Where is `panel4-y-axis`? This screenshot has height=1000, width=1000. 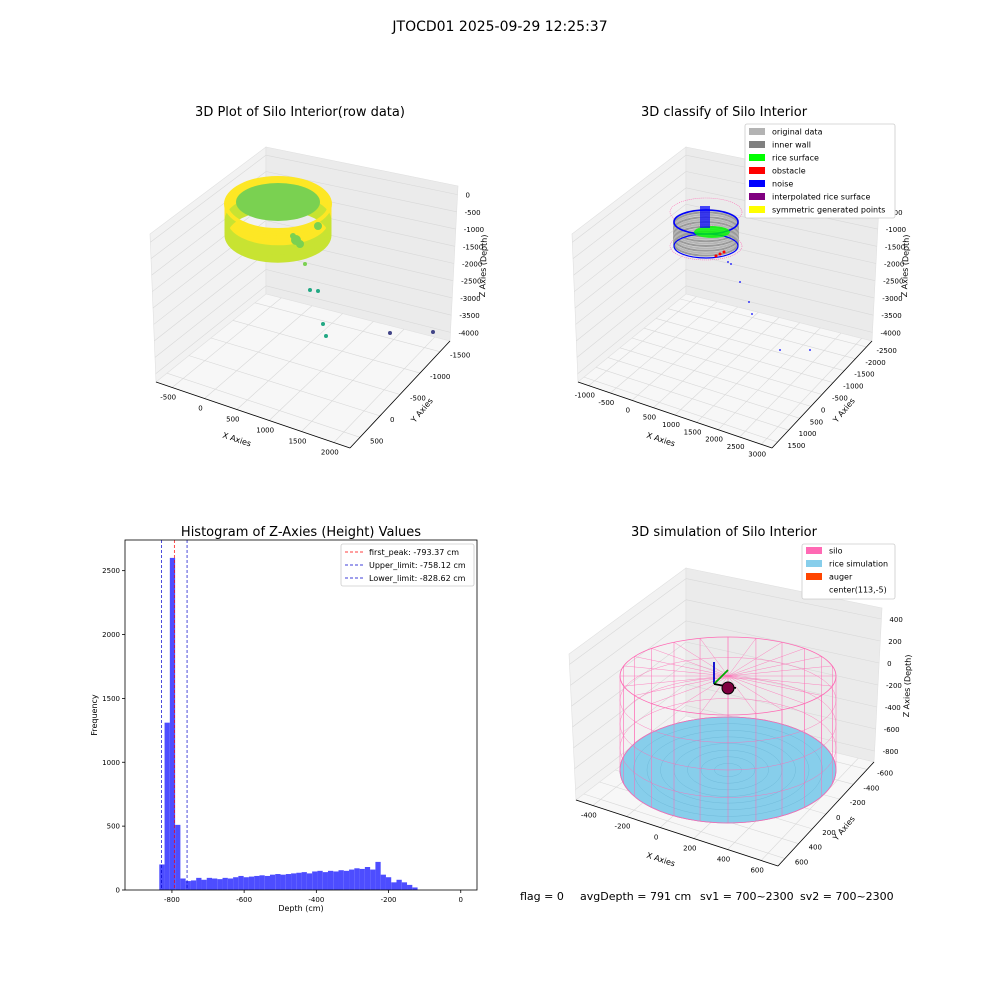 panel4-y-axis is located at coordinates (826, 814).